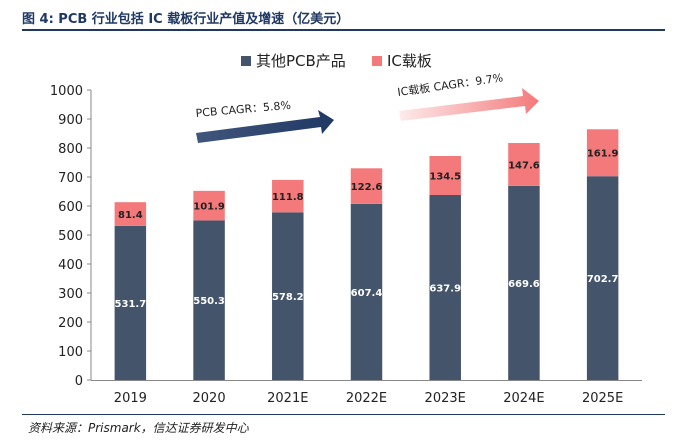  I want to click on y-tick-label: 600, so click(70, 207).